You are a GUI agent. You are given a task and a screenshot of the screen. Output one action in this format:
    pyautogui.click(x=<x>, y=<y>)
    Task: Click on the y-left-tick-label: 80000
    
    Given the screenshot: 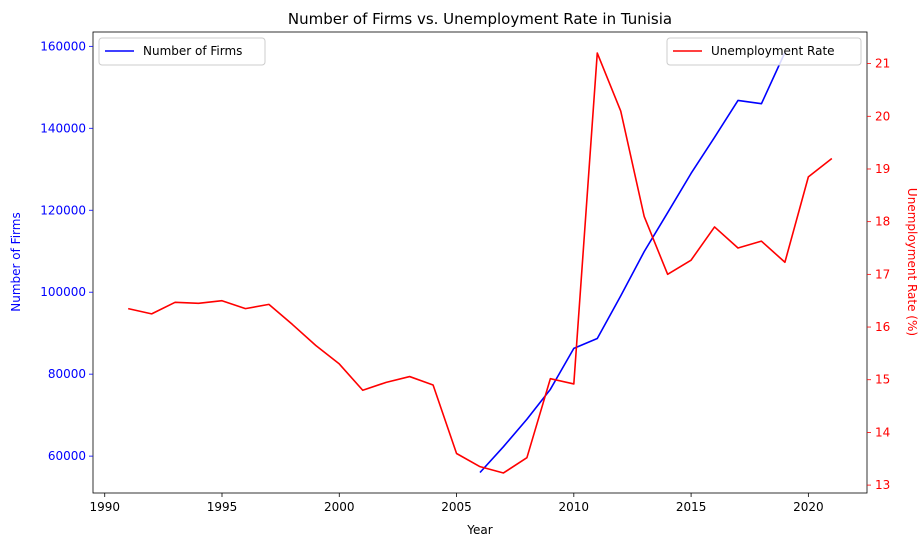 What is the action you would take?
    pyautogui.click(x=67, y=374)
    